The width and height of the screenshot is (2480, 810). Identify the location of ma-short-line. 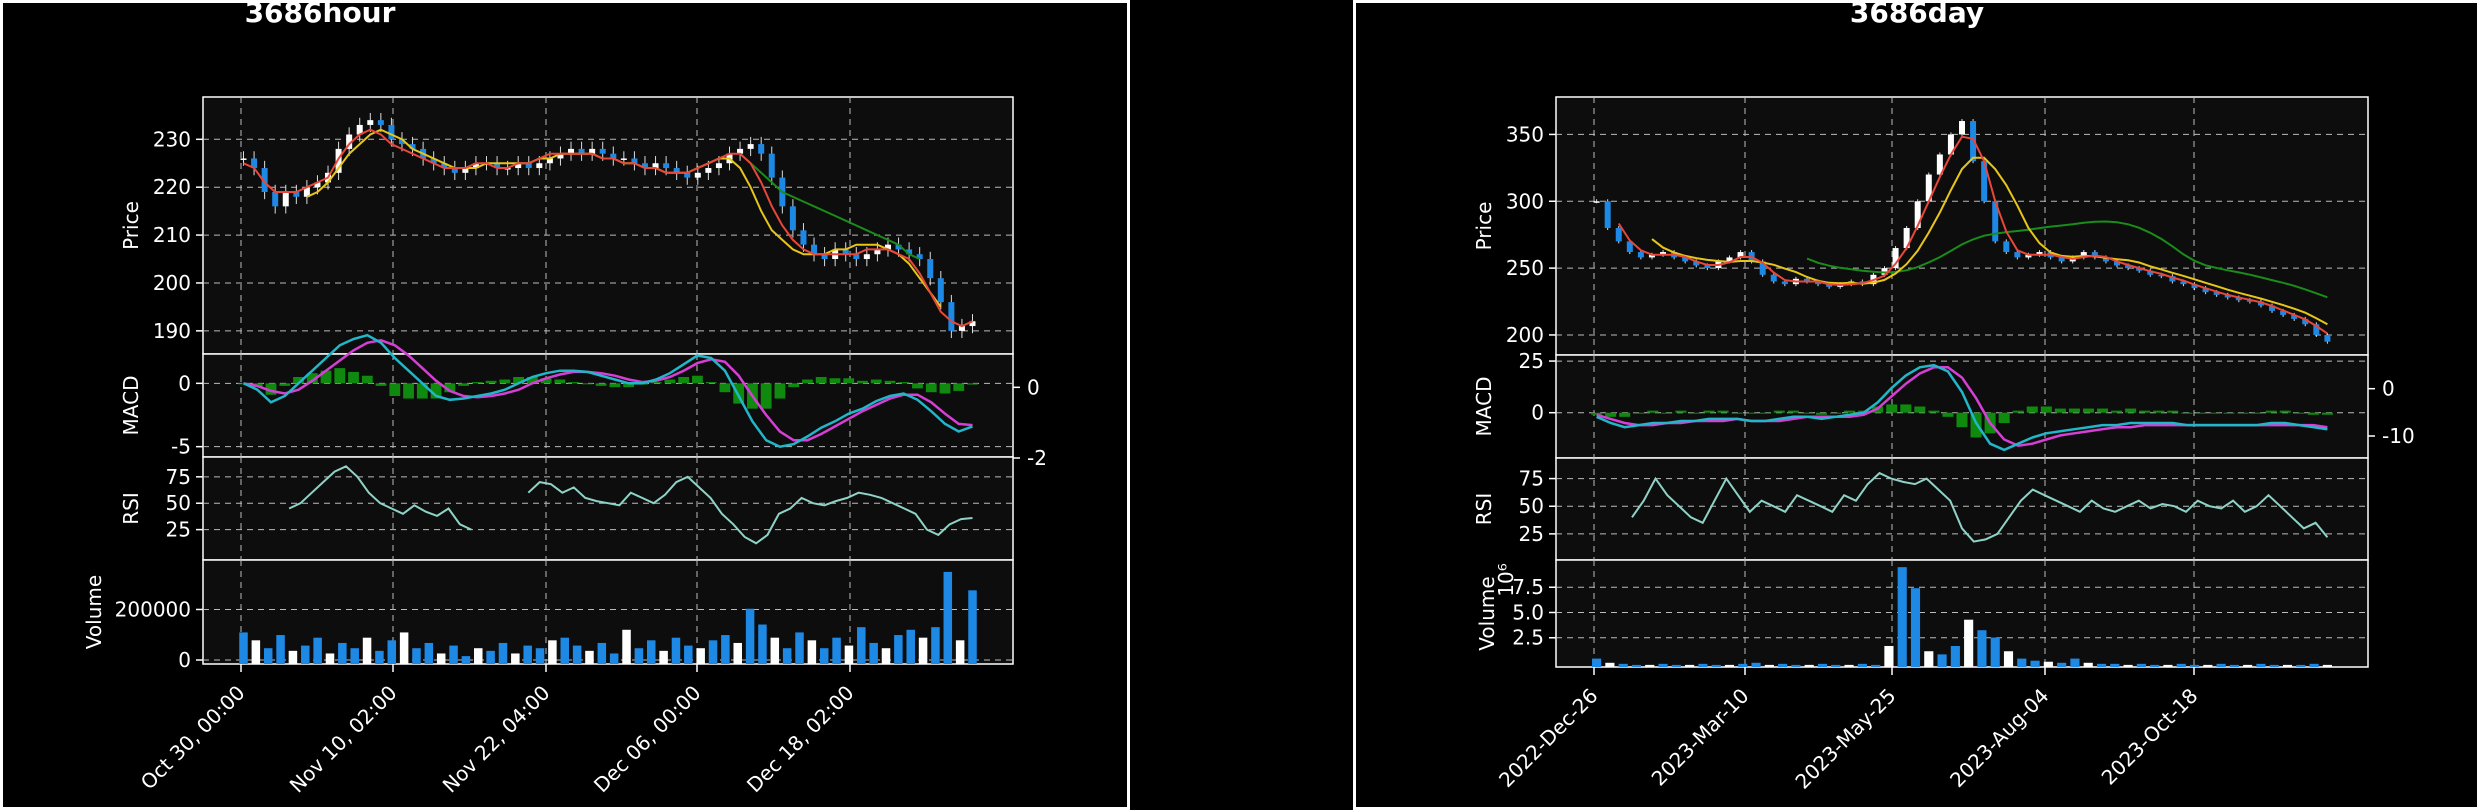
(1972, 235).